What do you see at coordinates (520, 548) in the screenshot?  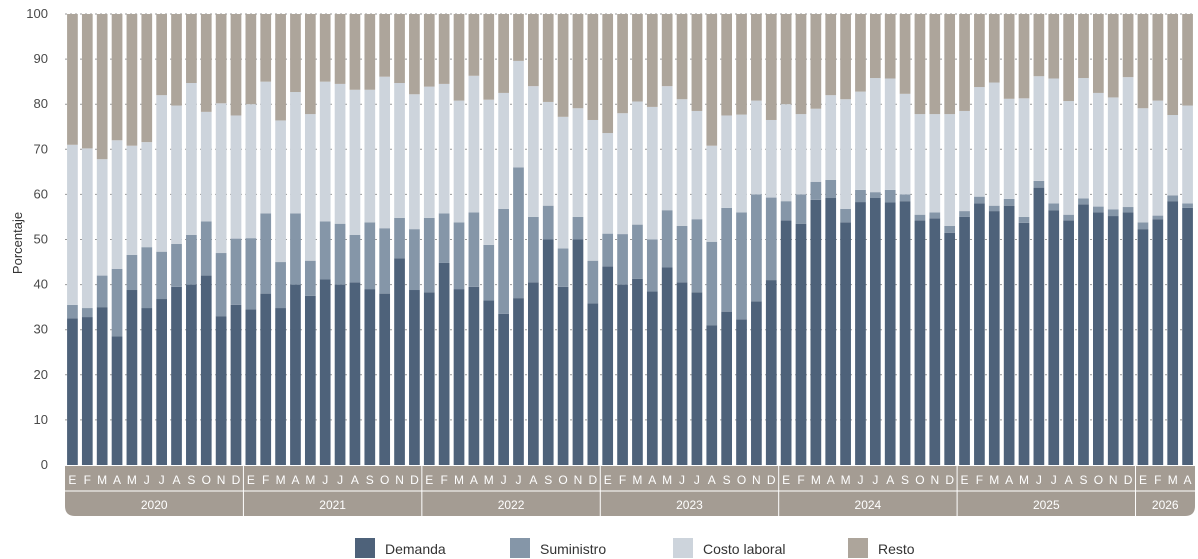 I see `legend-swatch-suministro` at bounding box center [520, 548].